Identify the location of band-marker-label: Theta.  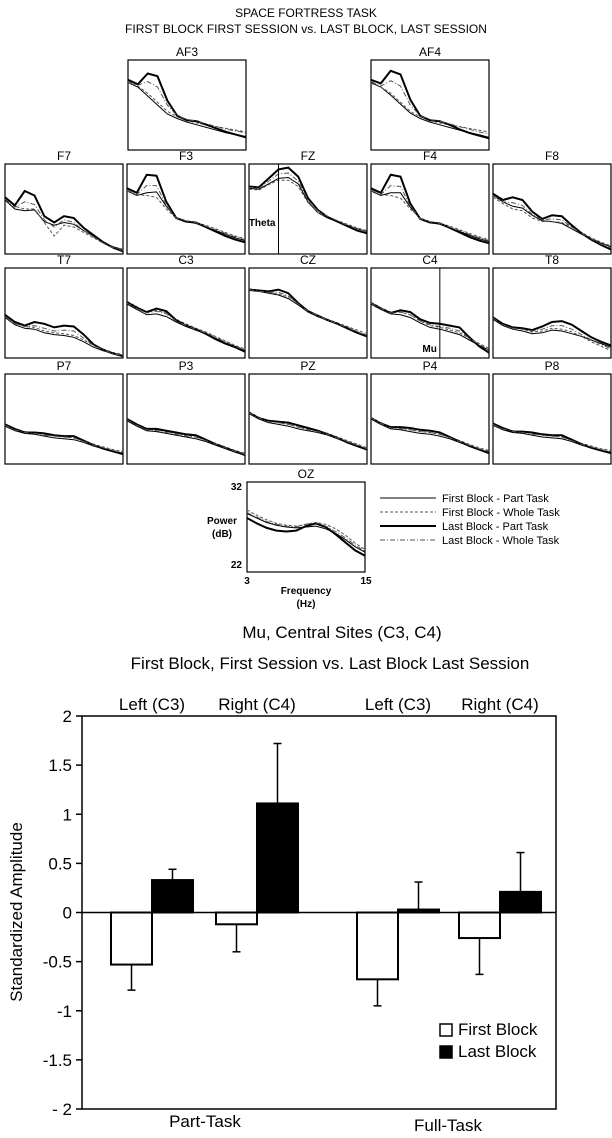
(262, 223).